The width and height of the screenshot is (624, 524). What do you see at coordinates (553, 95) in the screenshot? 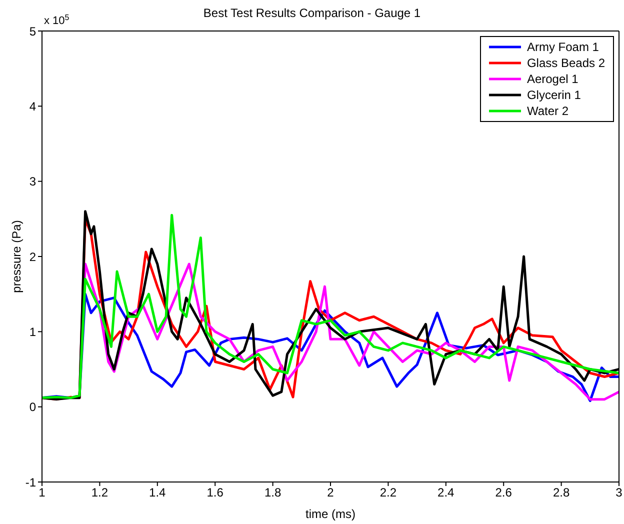
I see `legend-label: Glycerin 1` at bounding box center [553, 95].